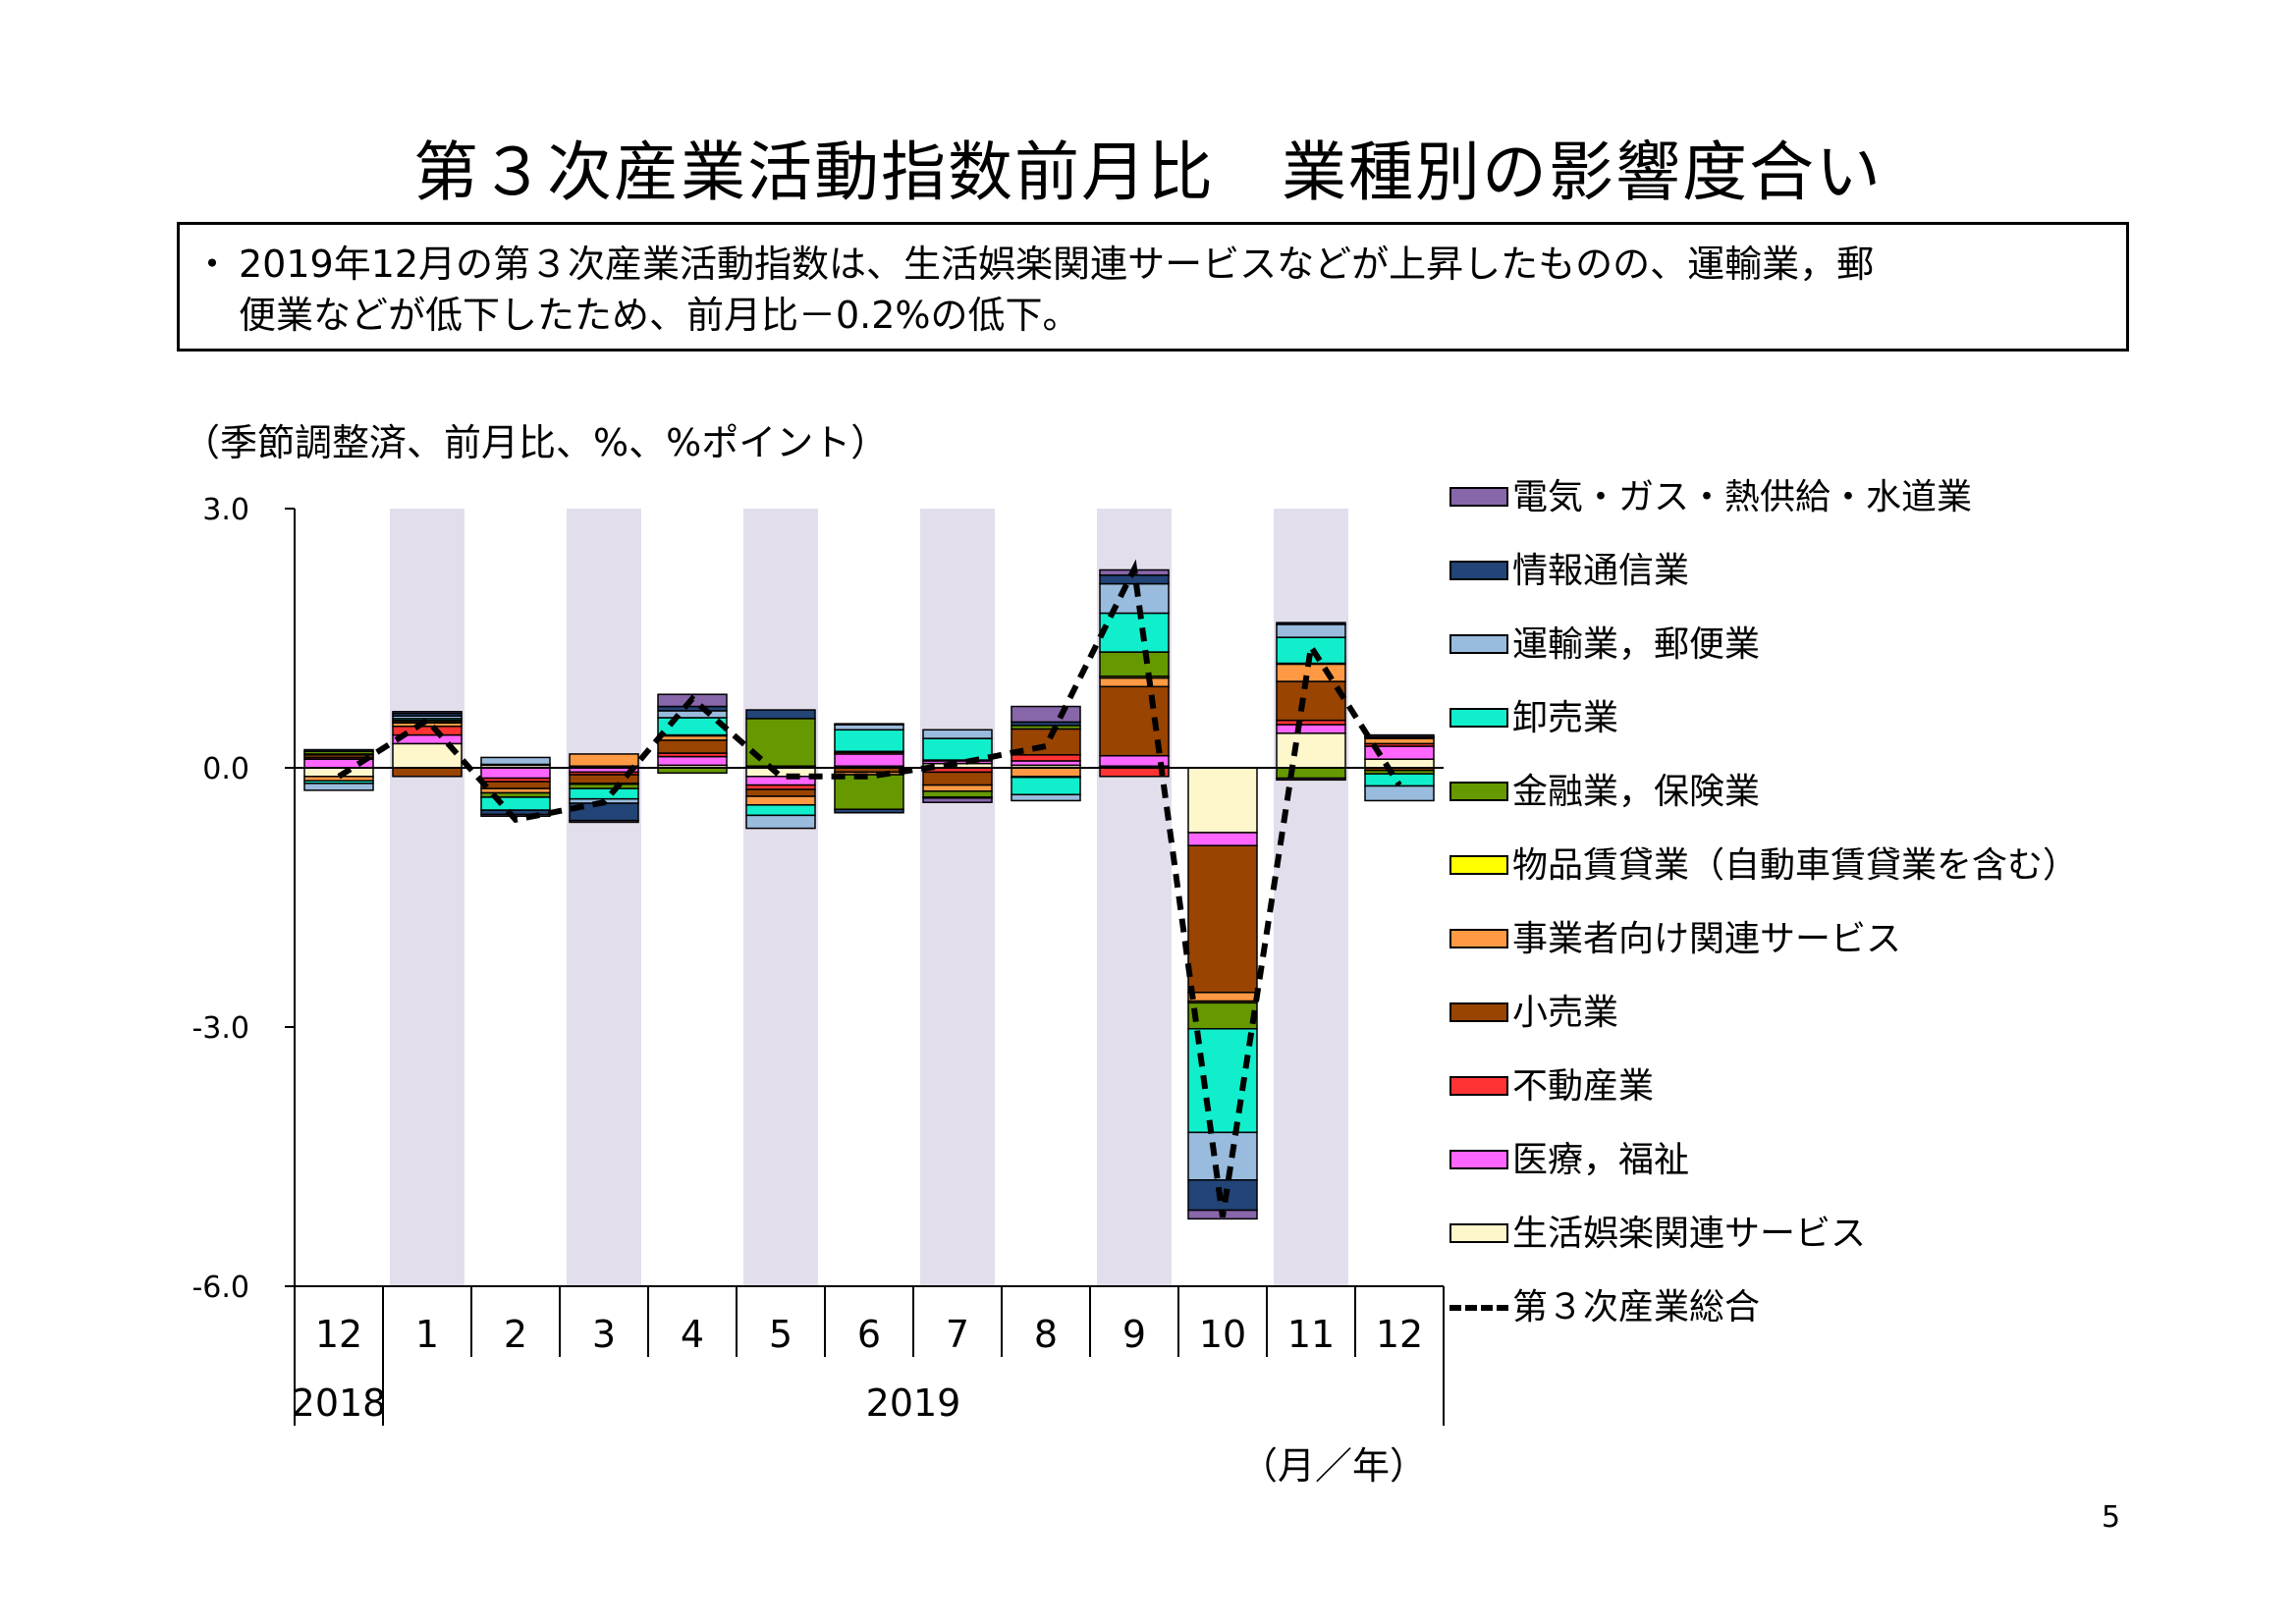  I want to click on legend-item: 情報通信業, so click(1793, 571).